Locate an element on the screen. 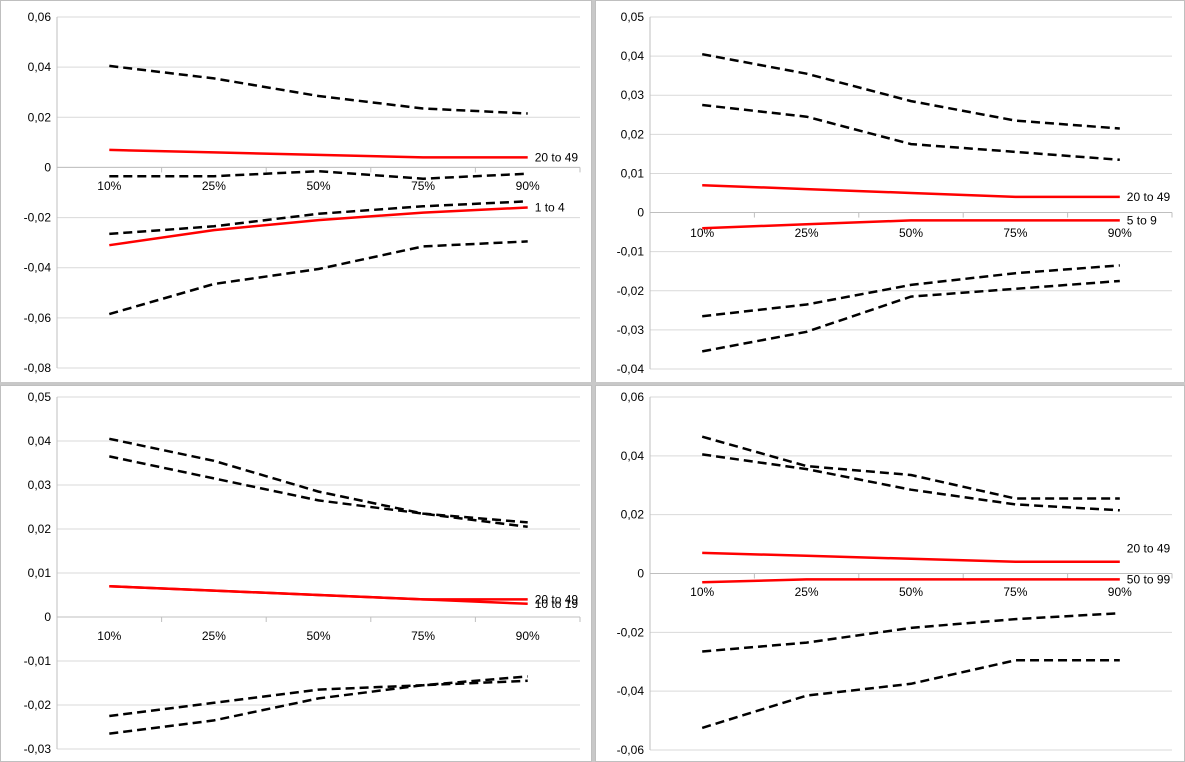  series-label: 50 to 99 is located at coordinates (1149, 579).